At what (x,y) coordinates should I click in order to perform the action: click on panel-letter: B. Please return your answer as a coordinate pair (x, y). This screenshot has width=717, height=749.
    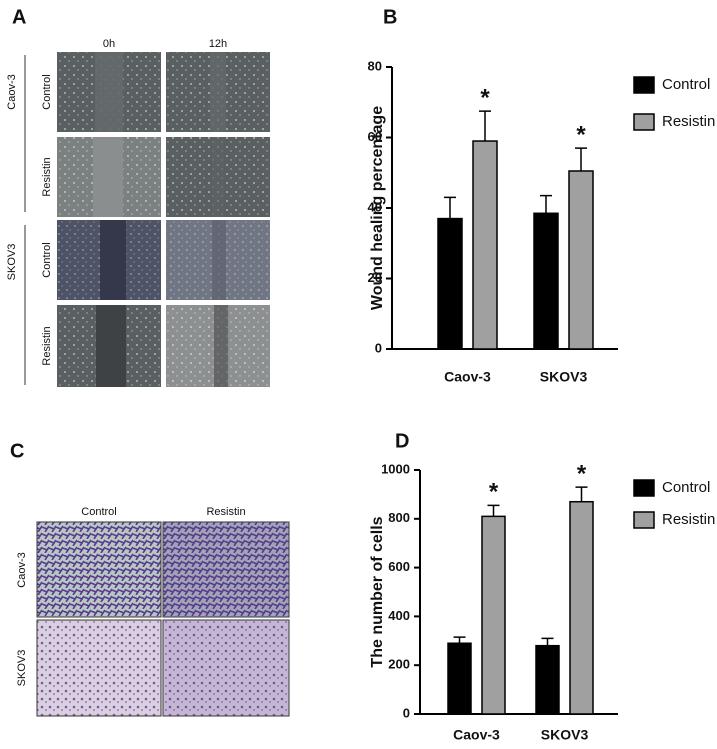
    Looking at the image, I should click on (390, 17).